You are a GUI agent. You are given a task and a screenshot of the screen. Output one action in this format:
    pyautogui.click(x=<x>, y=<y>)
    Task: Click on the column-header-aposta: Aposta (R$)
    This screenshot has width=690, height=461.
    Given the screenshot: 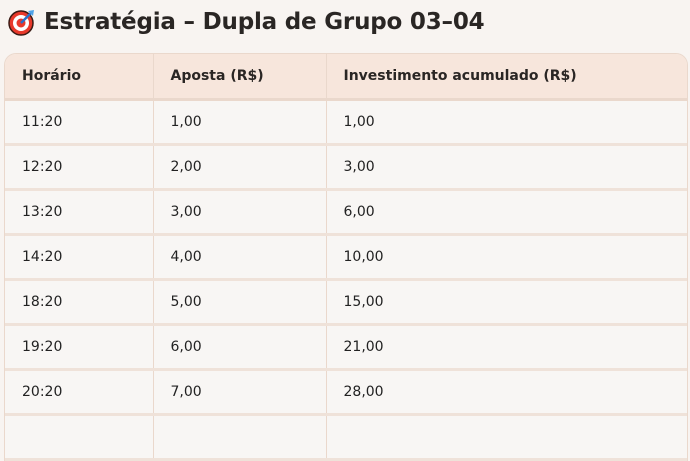 What is the action you would take?
    pyautogui.click(x=240, y=77)
    